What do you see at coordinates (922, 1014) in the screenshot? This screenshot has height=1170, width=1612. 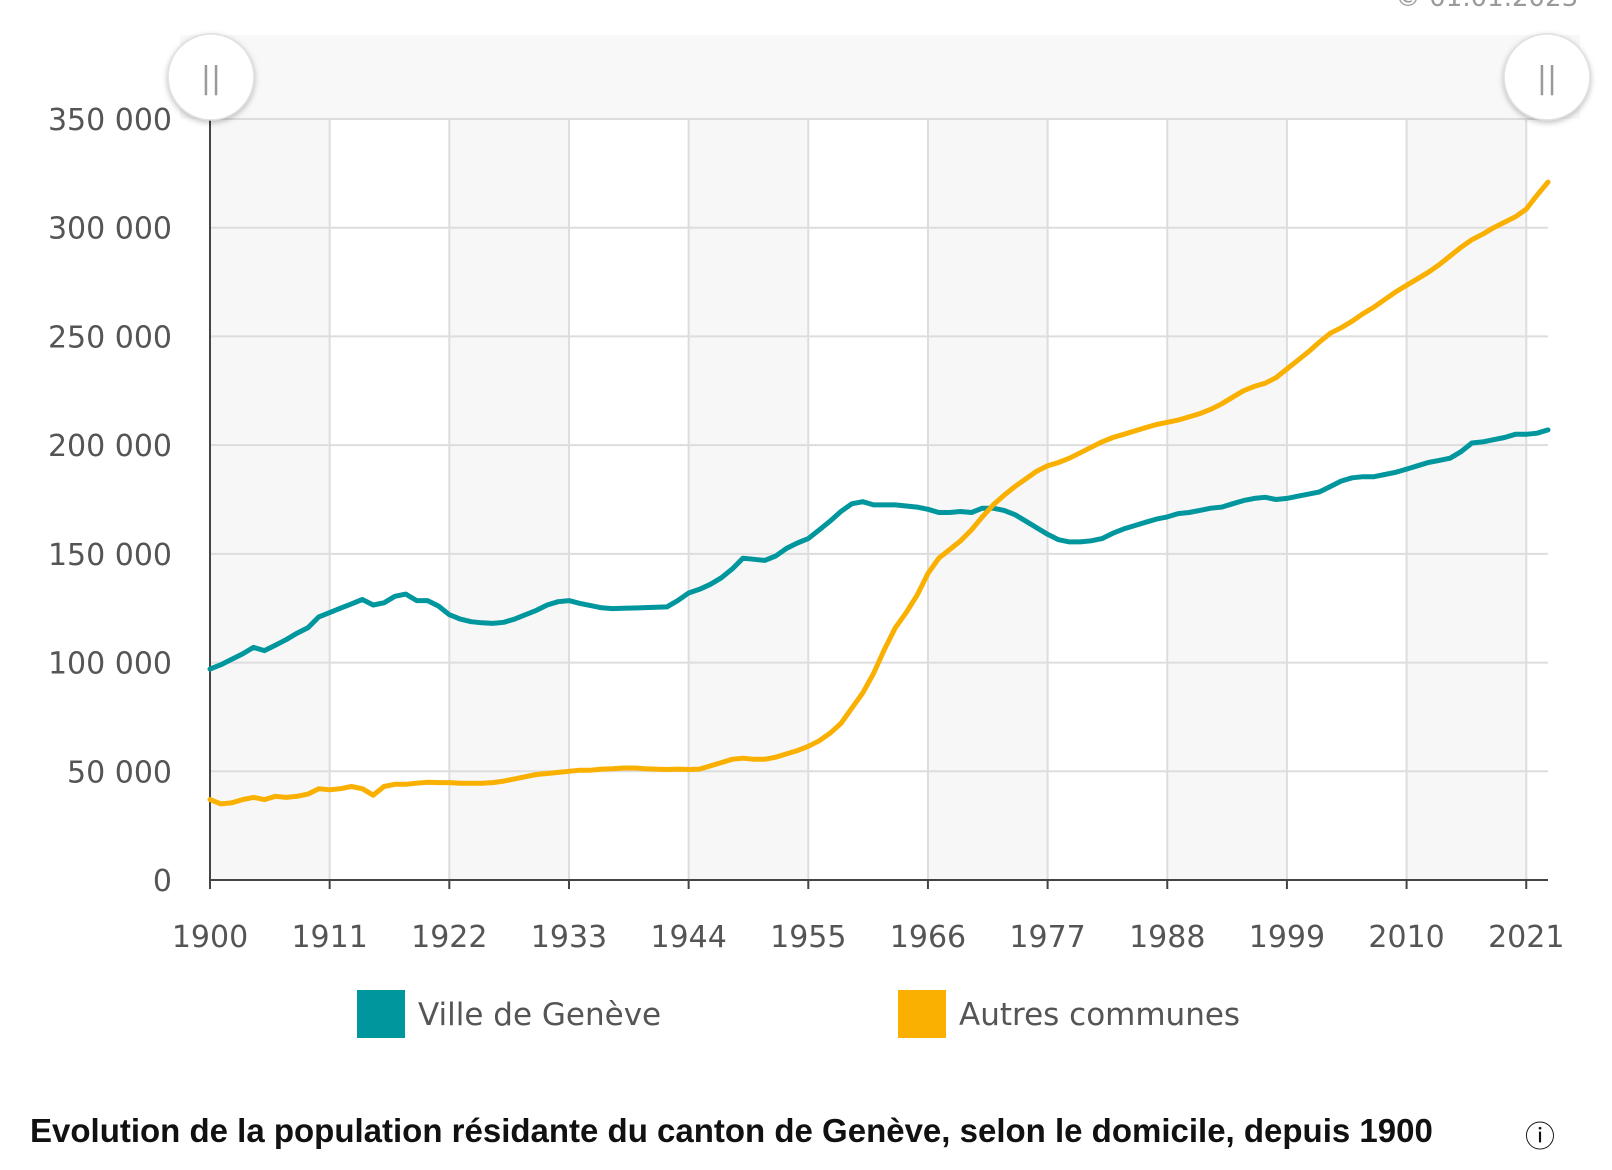 I see `legend-swatch-communes` at bounding box center [922, 1014].